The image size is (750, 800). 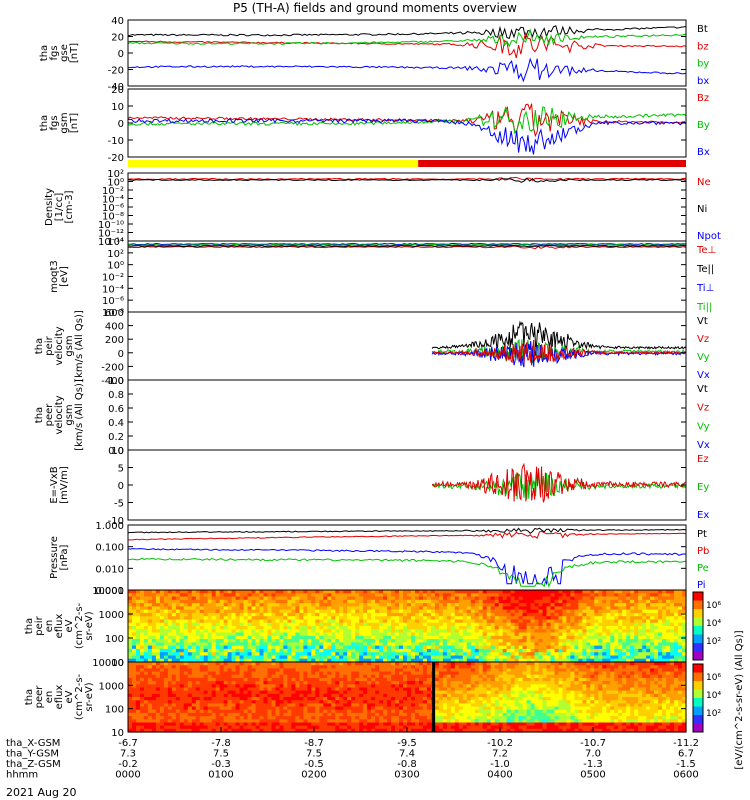 I want to click on peer_spec-ylabel: en, so click(x=49, y=697).